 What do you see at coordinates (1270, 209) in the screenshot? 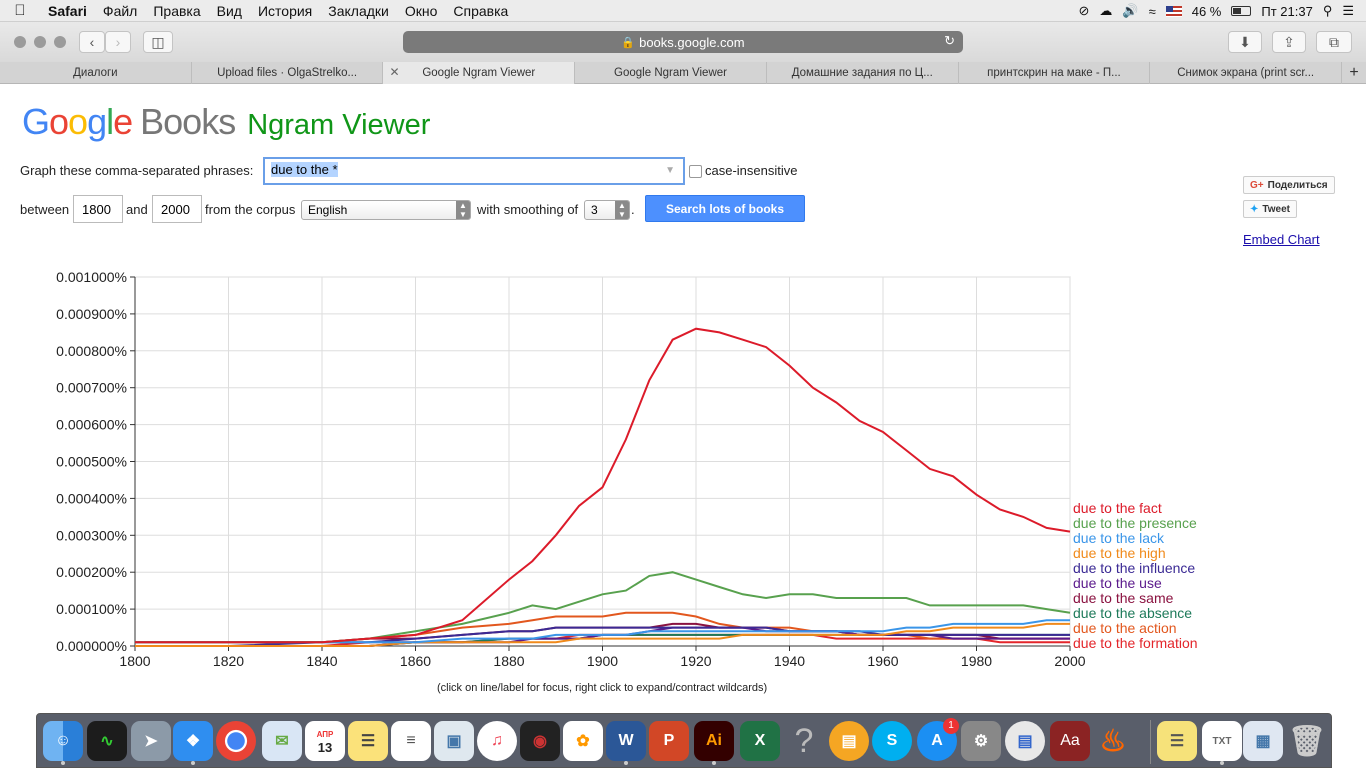
I see `tweet-button: ✦ Tweet` at bounding box center [1270, 209].